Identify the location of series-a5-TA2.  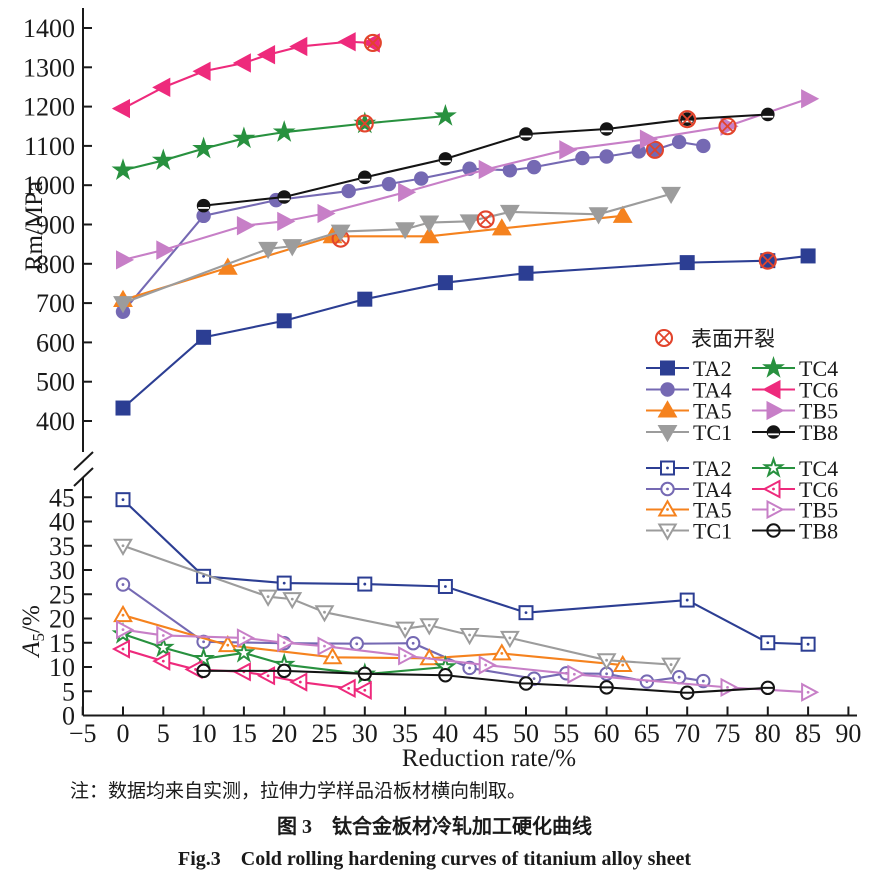
(465, 572).